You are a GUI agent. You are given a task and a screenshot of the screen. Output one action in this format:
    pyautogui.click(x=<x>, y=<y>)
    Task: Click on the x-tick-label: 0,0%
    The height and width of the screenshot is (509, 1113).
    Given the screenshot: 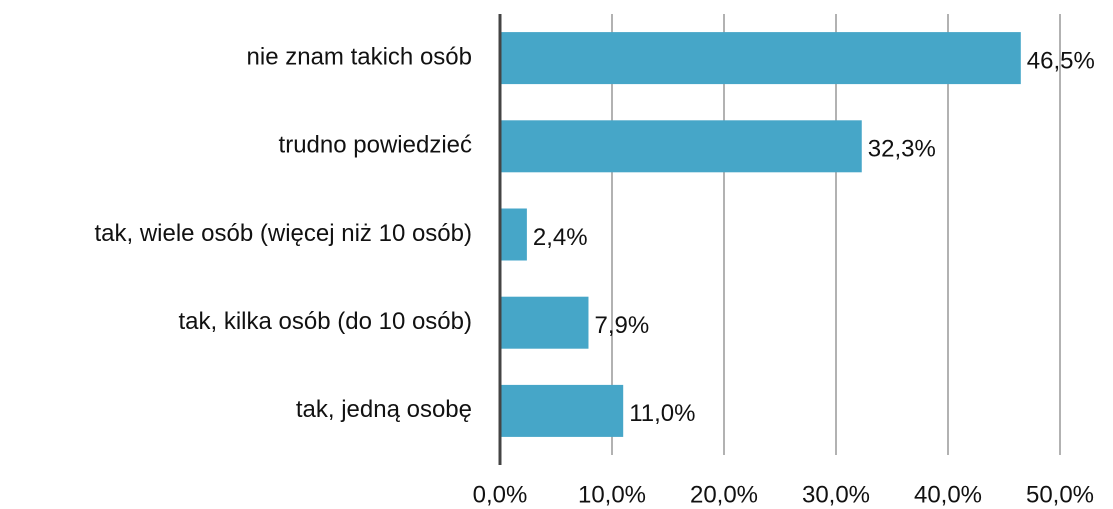 What is the action you would take?
    pyautogui.click(x=500, y=494)
    